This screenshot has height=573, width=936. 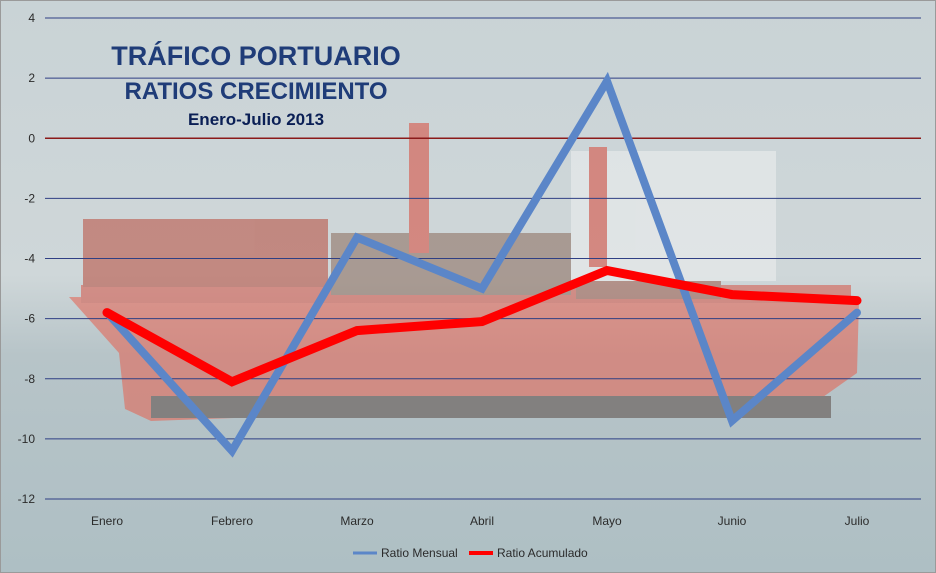 I want to click on legend-label: Ratio Mensual, so click(x=419, y=553).